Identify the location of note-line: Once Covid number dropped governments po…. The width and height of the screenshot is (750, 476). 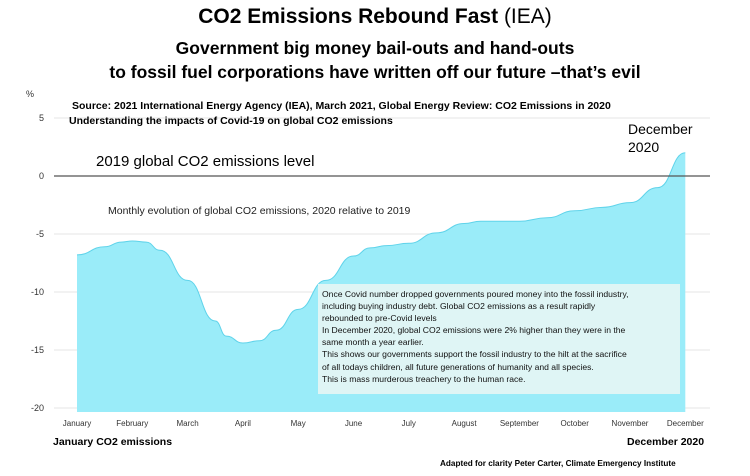
(475, 294).